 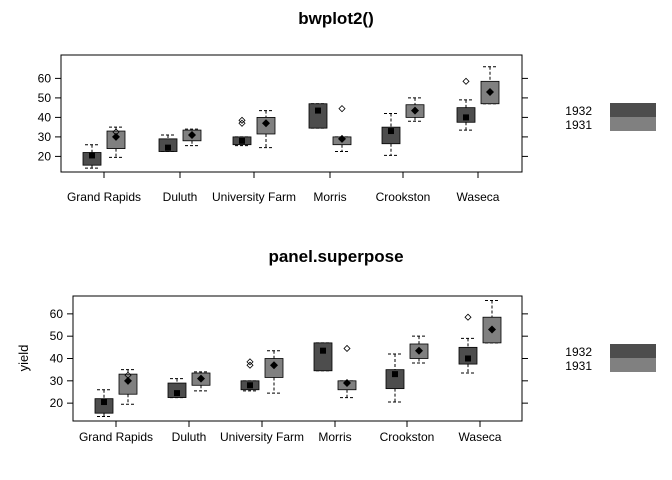 I want to click on chart-title: bwplot2(), so click(x=336, y=18).